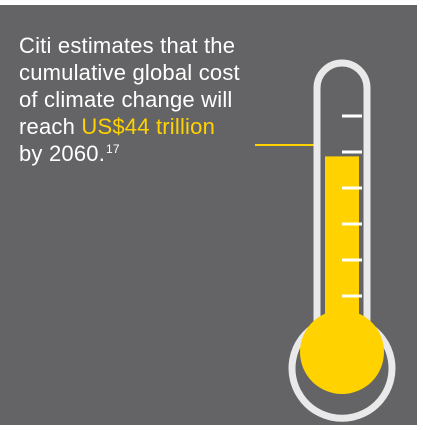 The width and height of the screenshot is (423, 430). Describe the element at coordinates (62, 153) in the screenshot. I see `statement-line-5-text: by 2060.` at that location.